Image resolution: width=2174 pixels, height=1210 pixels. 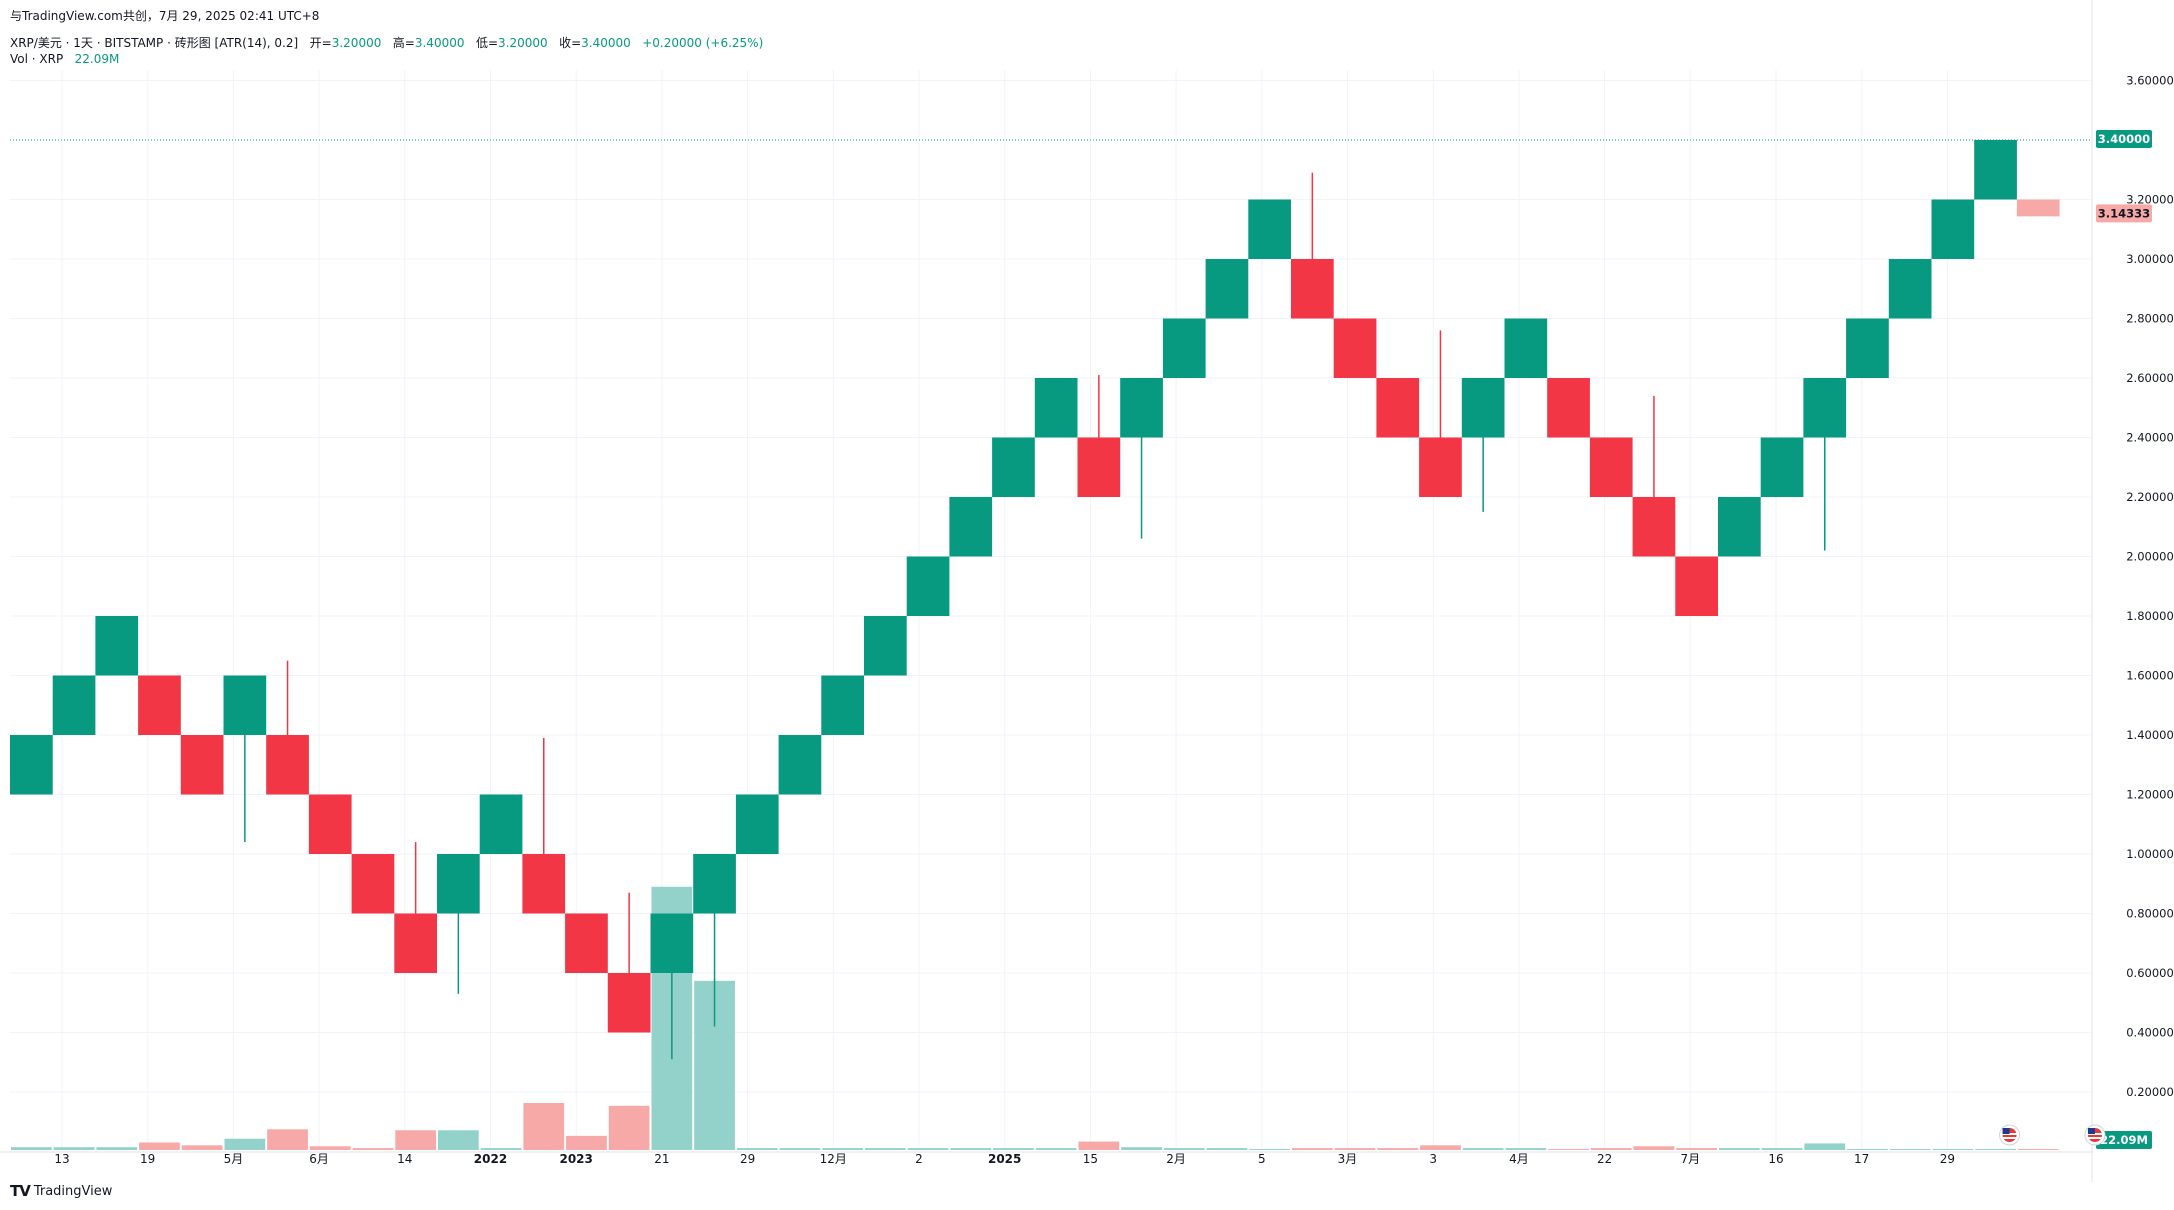 I want to click on y-axis-tick-label: 1.80000, so click(x=2150, y=616).